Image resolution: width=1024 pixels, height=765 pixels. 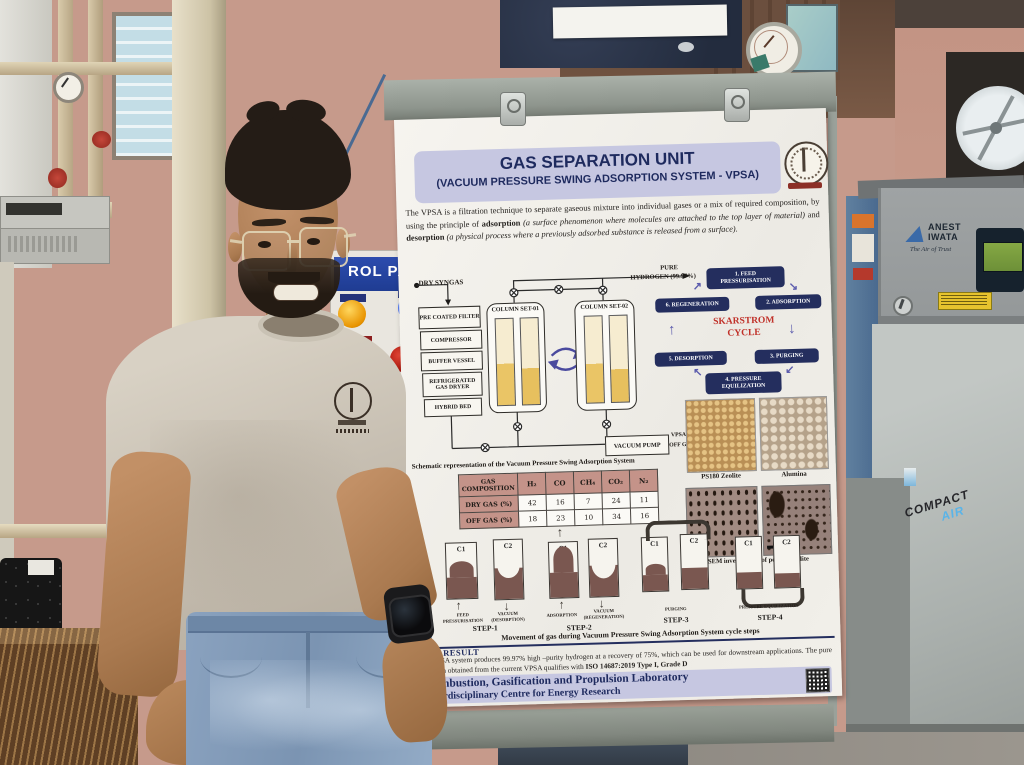 I want to click on logo-text-line, so click(x=352, y=431).